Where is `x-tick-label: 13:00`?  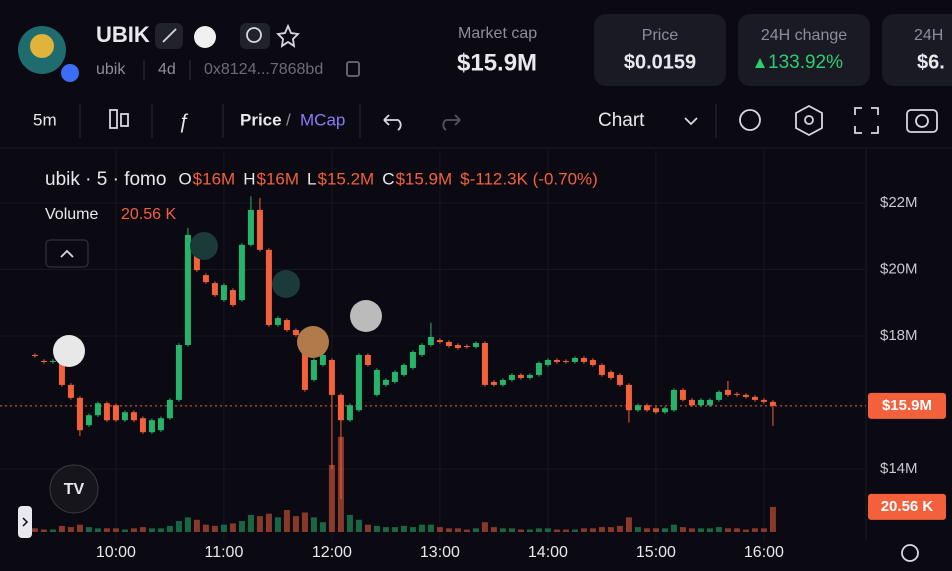
x-tick-label: 13:00 is located at coordinates (440, 552).